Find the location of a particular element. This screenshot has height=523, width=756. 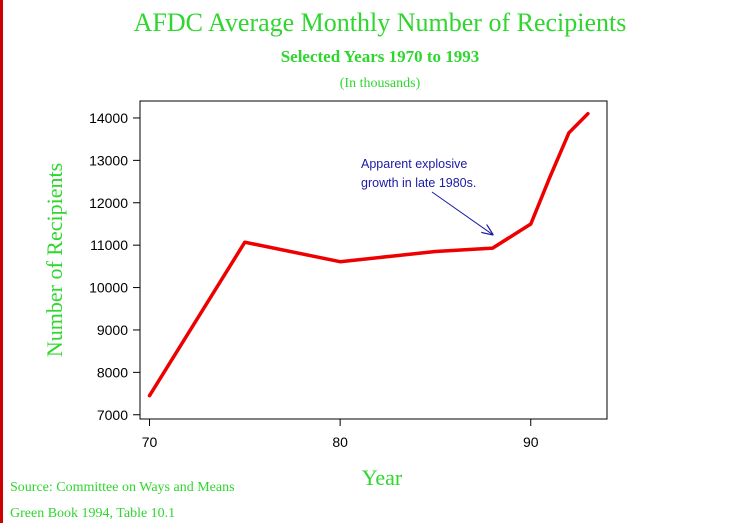

x-tick-label: 80 is located at coordinates (340, 442).